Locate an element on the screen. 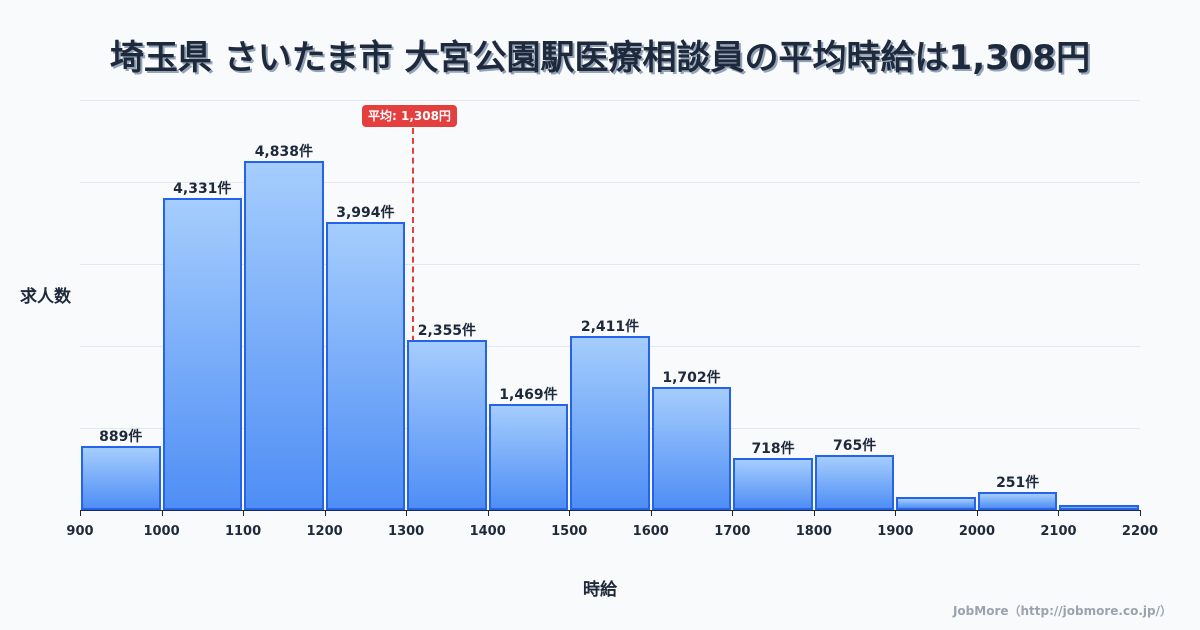 Image resolution: width=1200 pixels, height=630 pixels. x-tick-label: 1100 is located at coordinates (243, 531).